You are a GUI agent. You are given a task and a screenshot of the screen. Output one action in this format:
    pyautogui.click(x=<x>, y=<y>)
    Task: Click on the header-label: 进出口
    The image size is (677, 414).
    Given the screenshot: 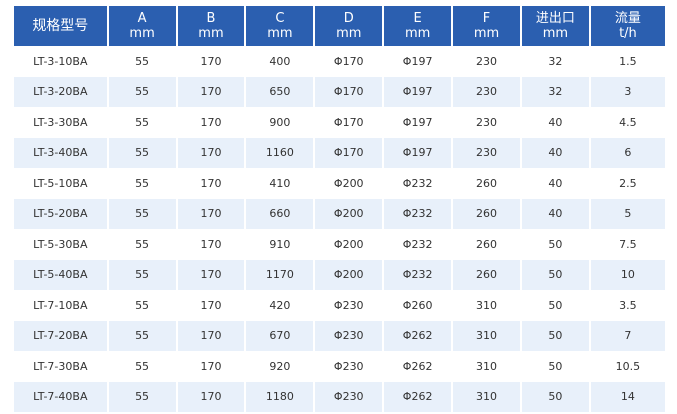 What is the action you would take?
    pyautogui.click(x=555, y=18)
    